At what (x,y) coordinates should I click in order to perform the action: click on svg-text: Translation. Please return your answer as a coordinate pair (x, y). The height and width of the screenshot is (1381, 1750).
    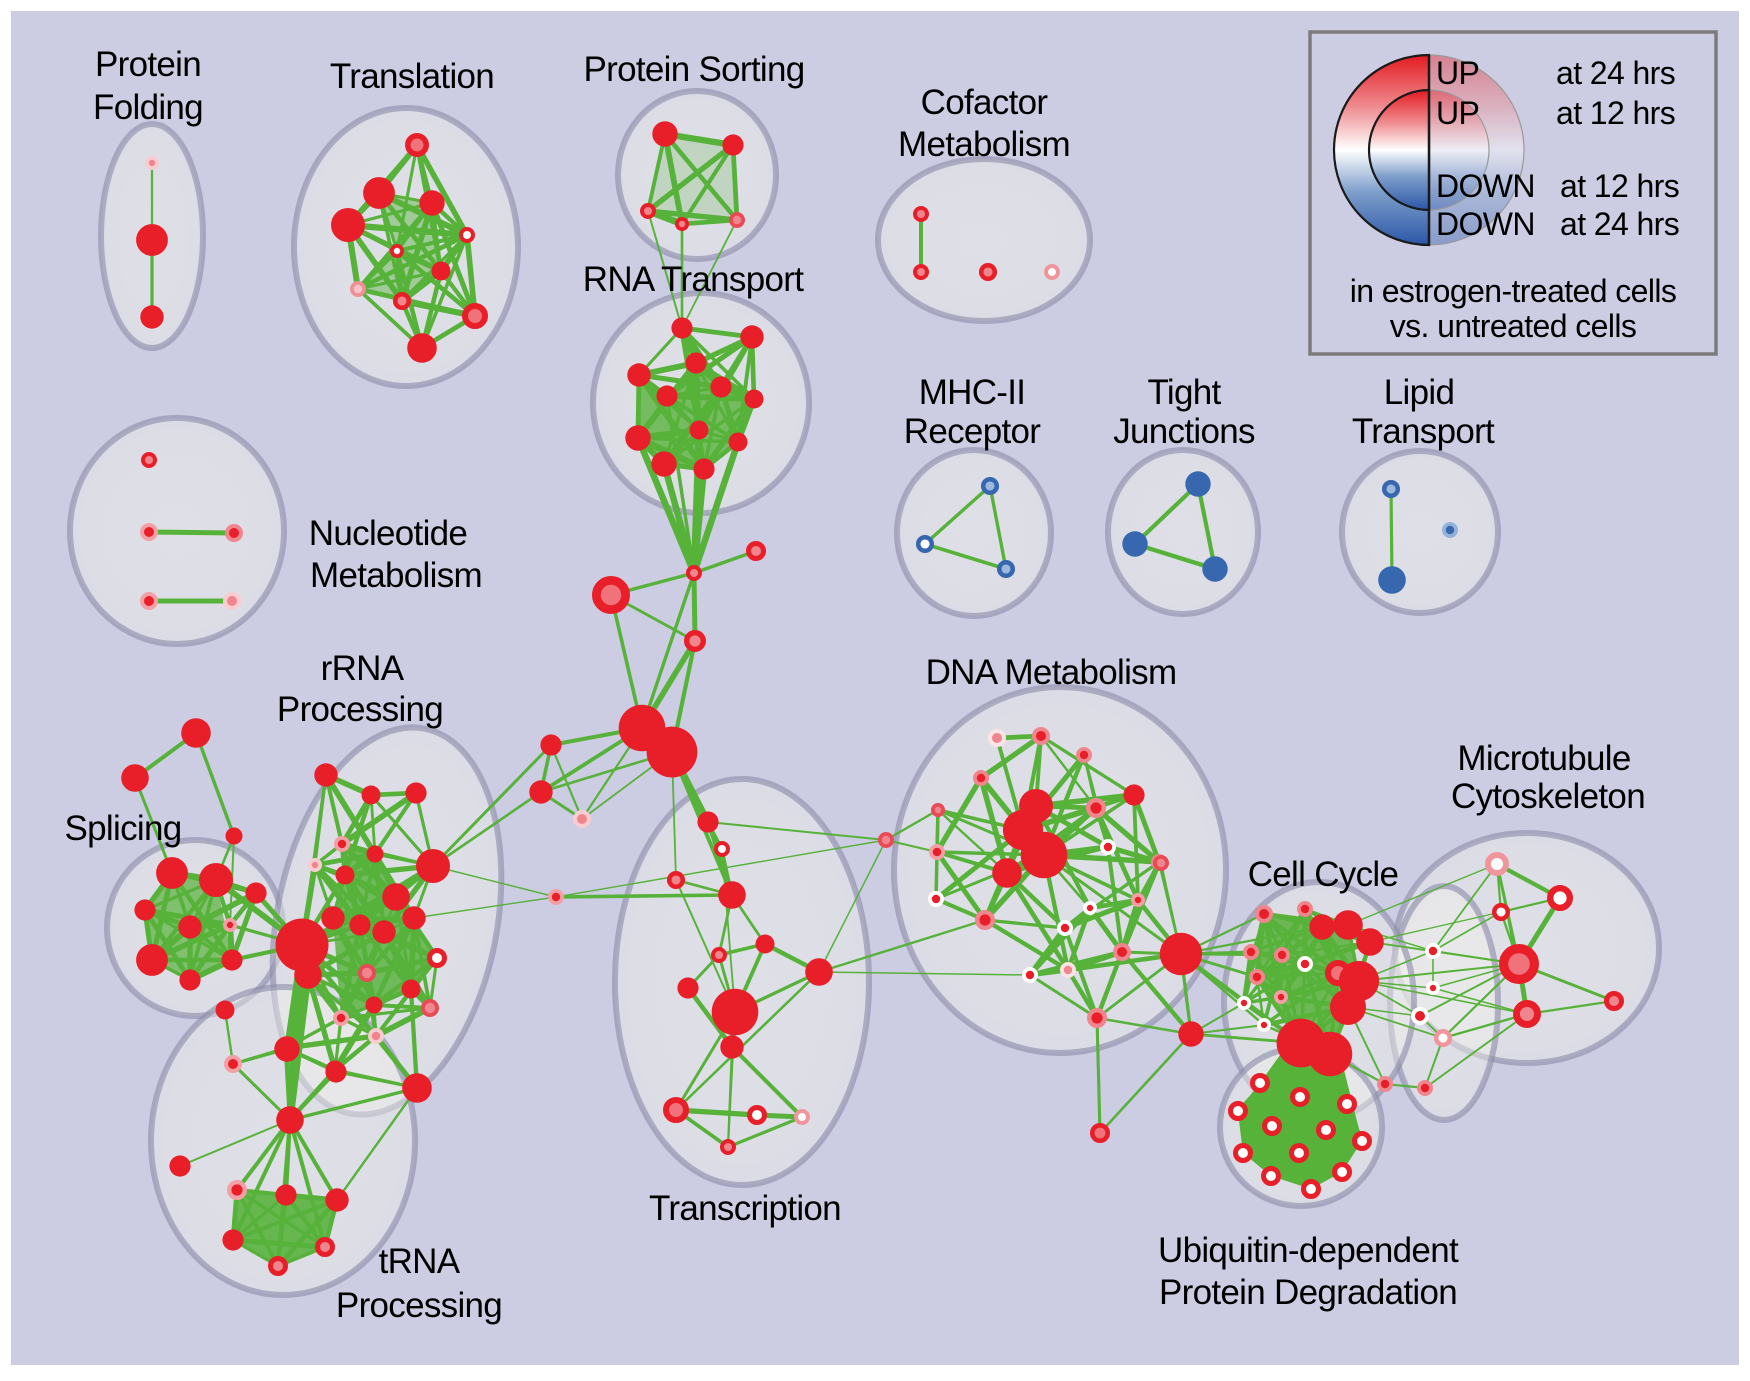
    Looking at the image, I should click on (412, 76).